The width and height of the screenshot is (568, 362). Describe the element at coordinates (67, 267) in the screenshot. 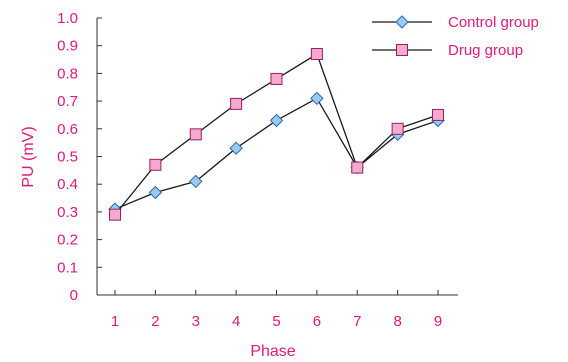

I see `y-tick-label: 0.1` at that location.